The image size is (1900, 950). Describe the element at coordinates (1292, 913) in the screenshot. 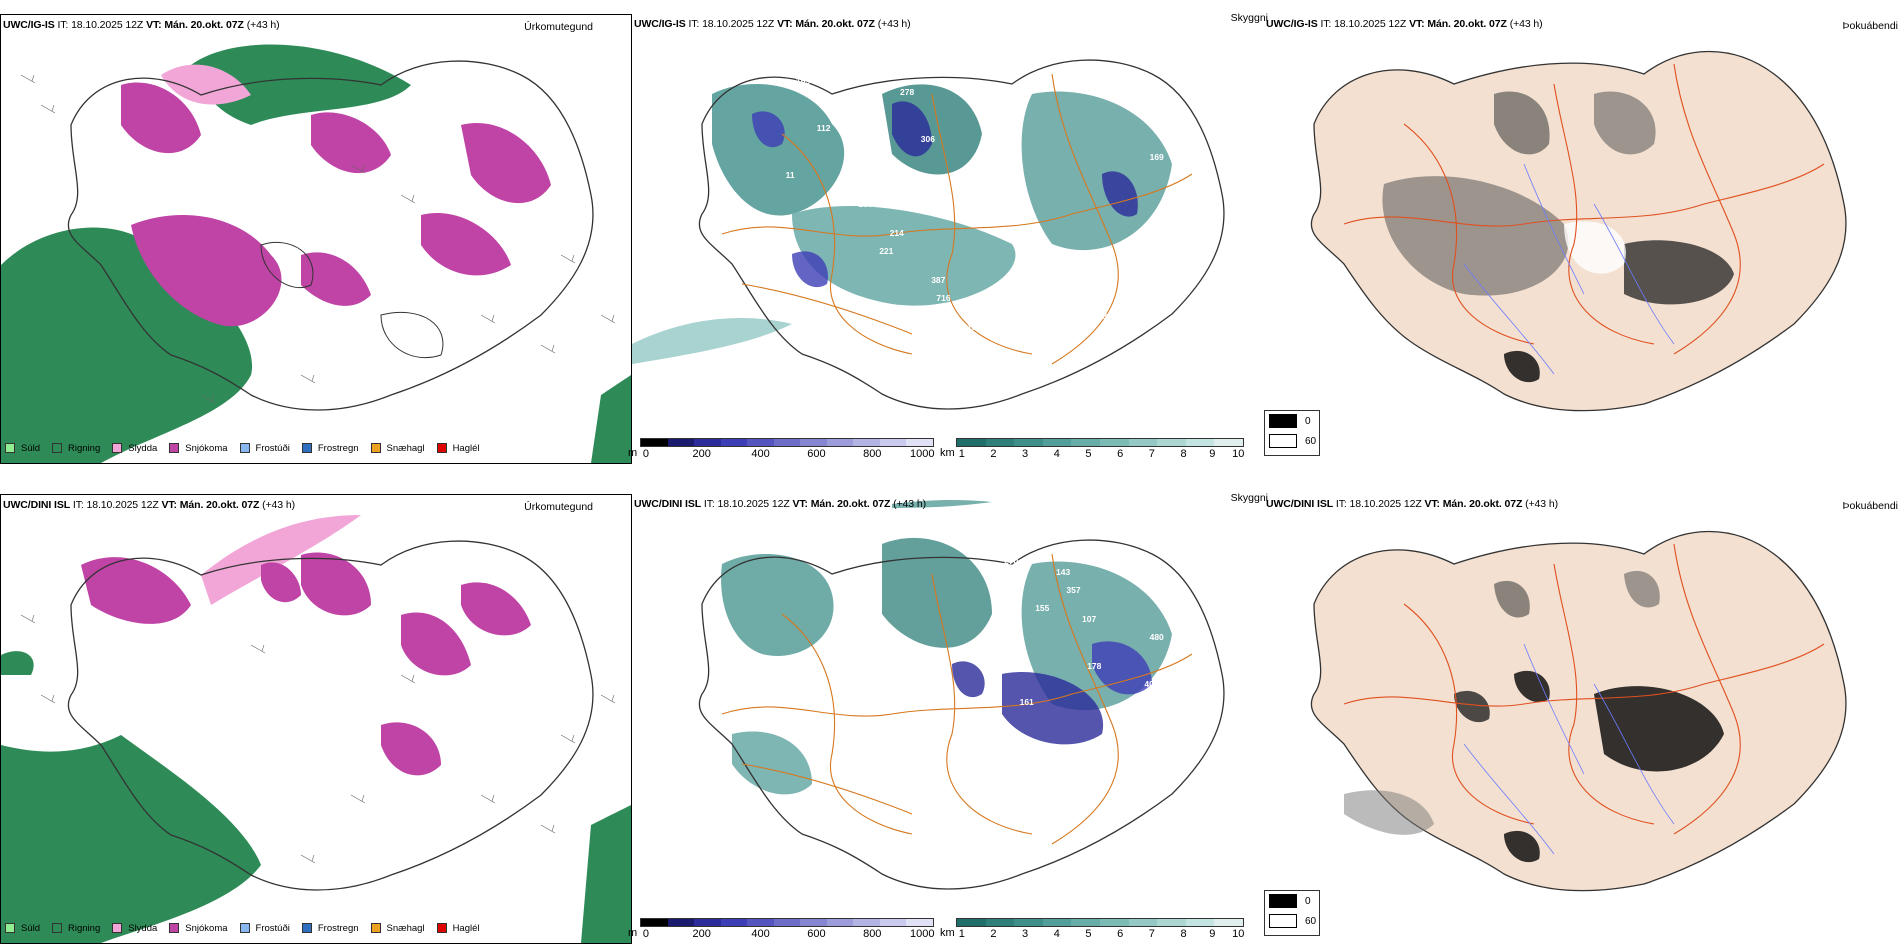

I see `fog-legend-bottom: 0 60` at that location.